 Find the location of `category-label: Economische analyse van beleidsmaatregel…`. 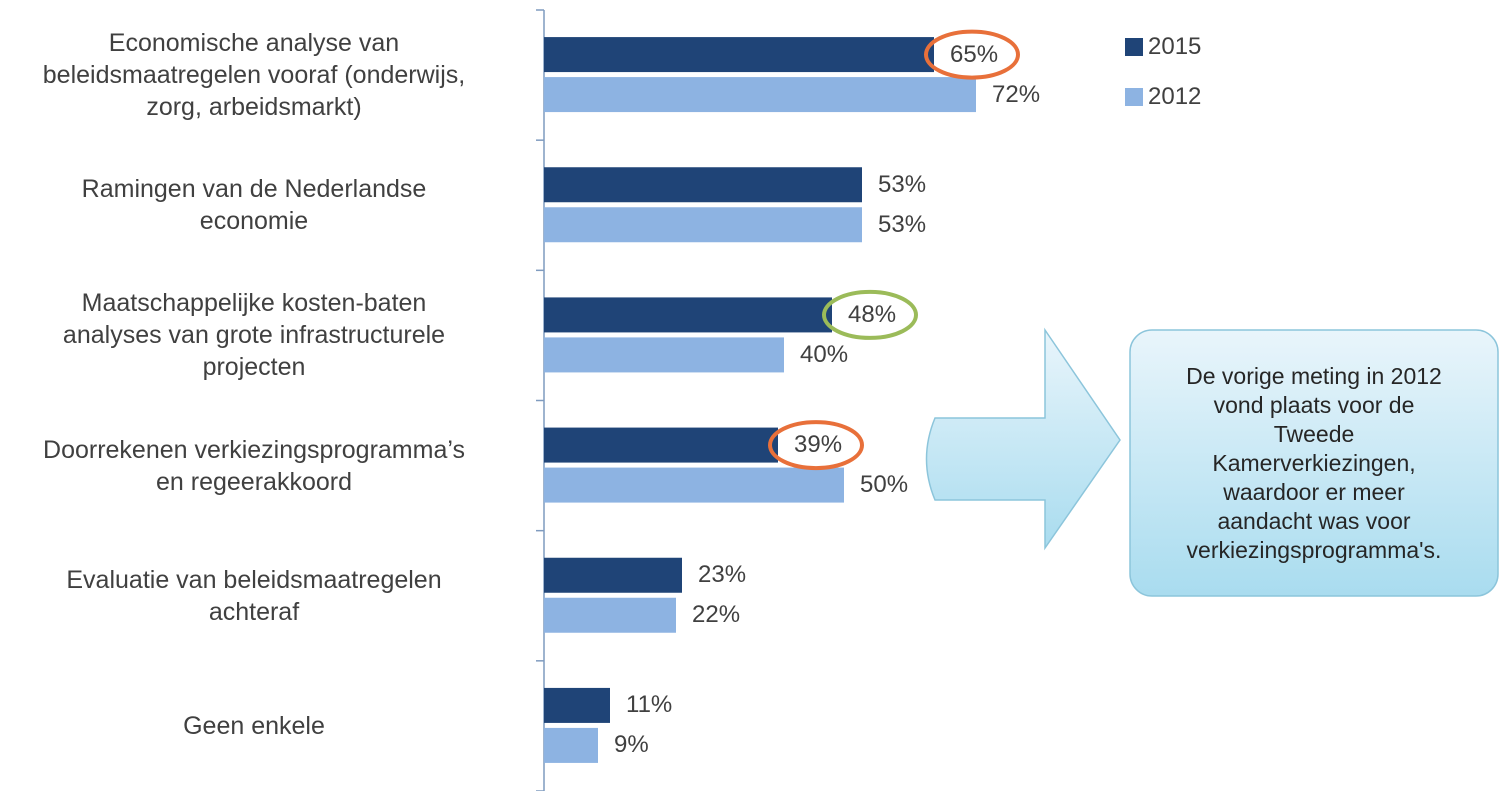

category-label: Economische analyse van beleidsmaatregel… is located at coordinates (254, 75).